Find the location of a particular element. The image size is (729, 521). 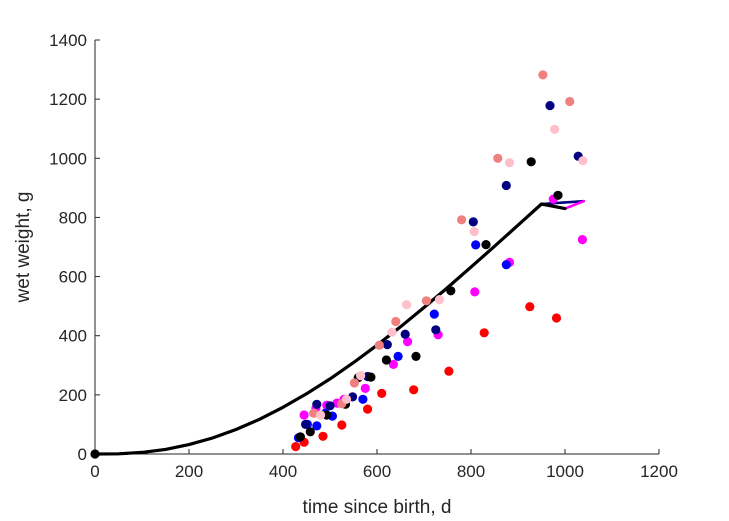

x-tick-label: 200 is located at coordinates (189, 471).